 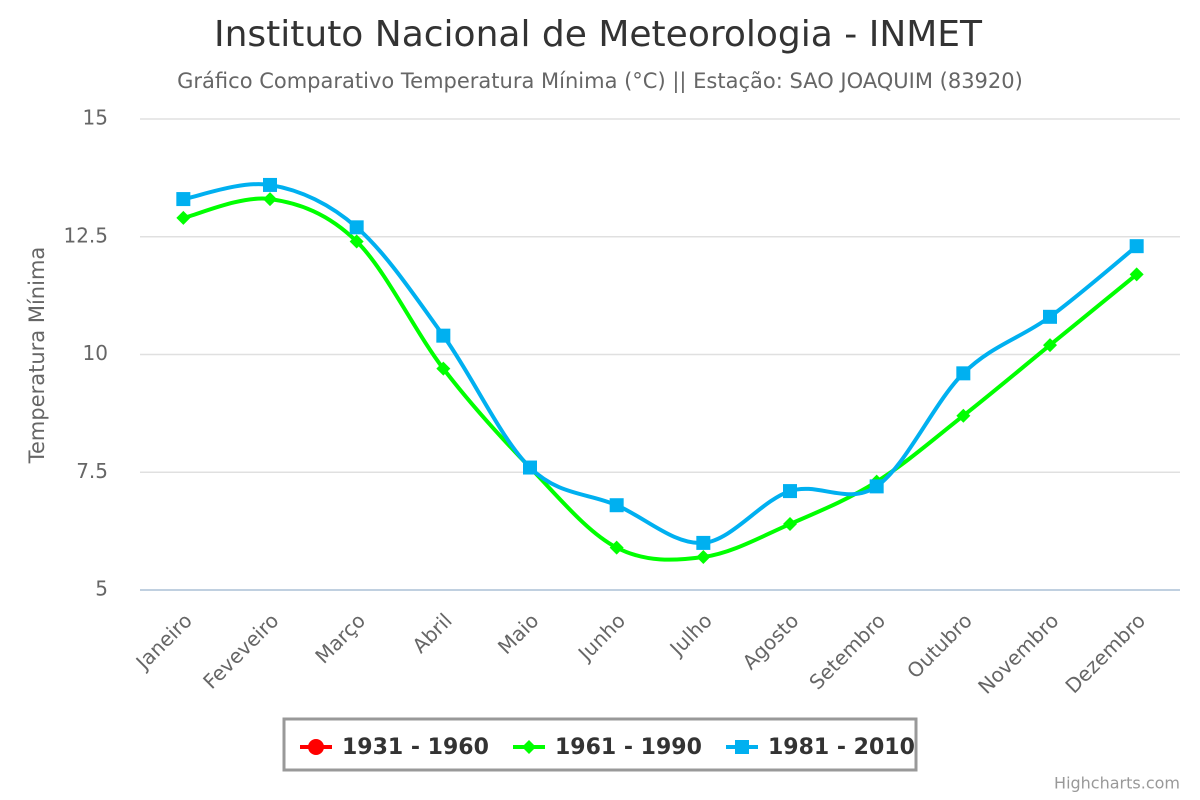 I want to click on y-axis-label: Temperatura Mínima, so click(x=37, y=356).